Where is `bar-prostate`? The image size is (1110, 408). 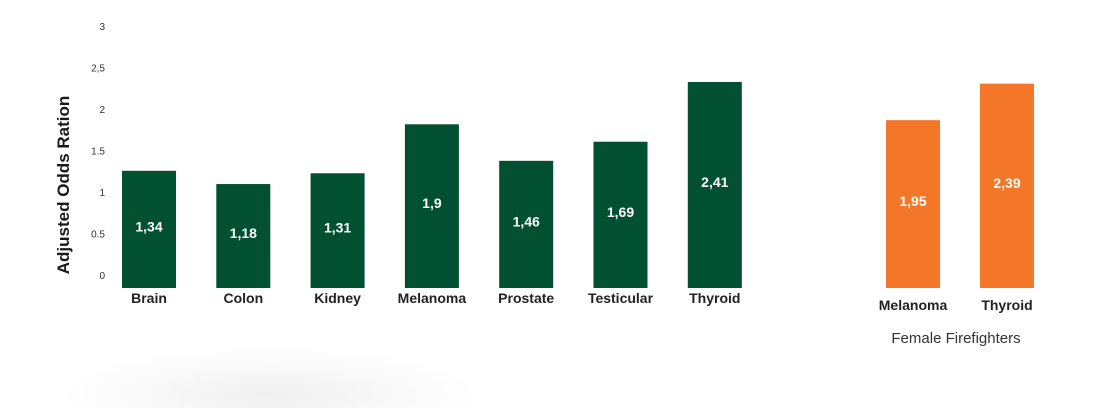 bar-prostate is located at coordinates (526, 224).